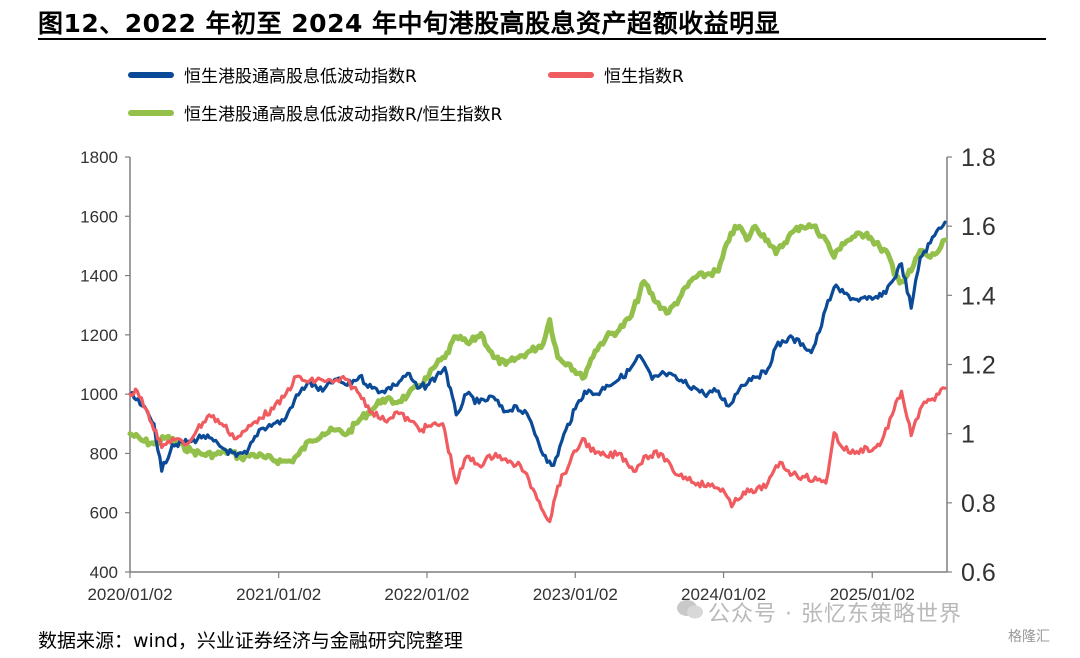  I want to click on legend-item-red: 恒生指数R, so click(616, 74).